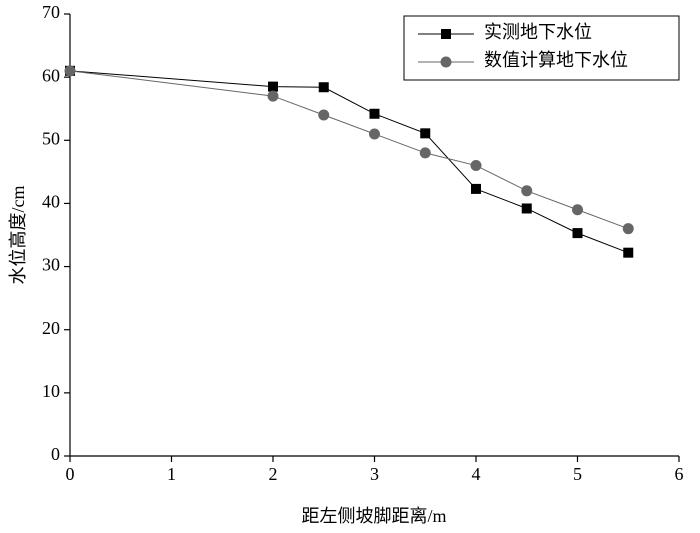 This screenshot has height=533, width=700. I want to click on legend-box, so click(541, 48).